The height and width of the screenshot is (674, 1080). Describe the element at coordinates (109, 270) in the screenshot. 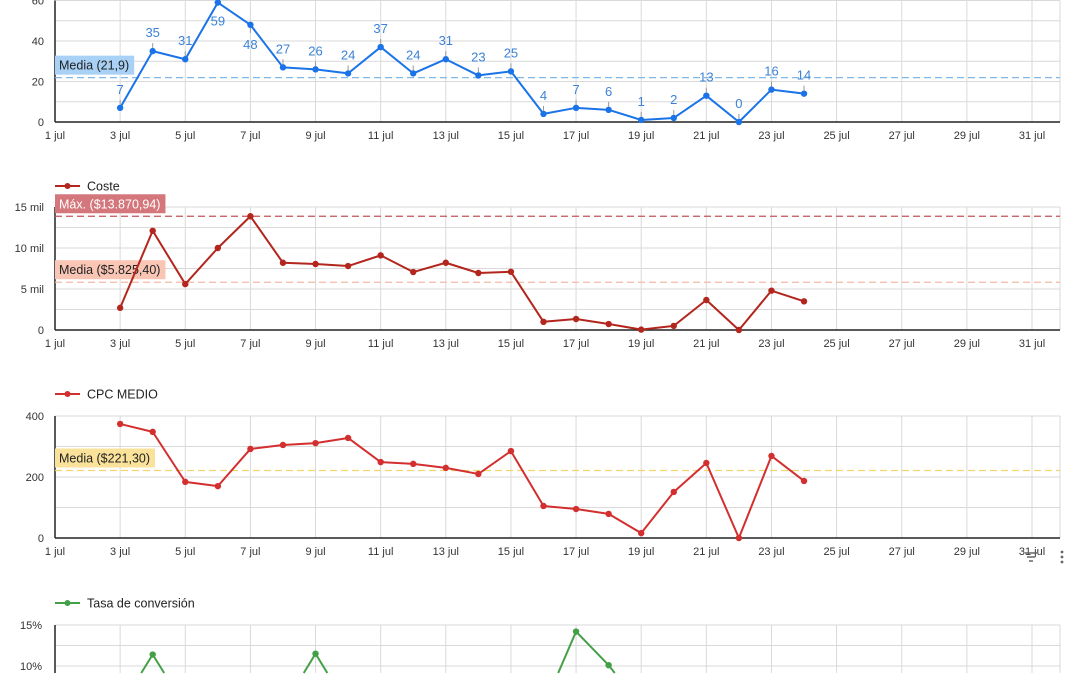

I see `reference-label: Media ($5.825,40)` at that location.